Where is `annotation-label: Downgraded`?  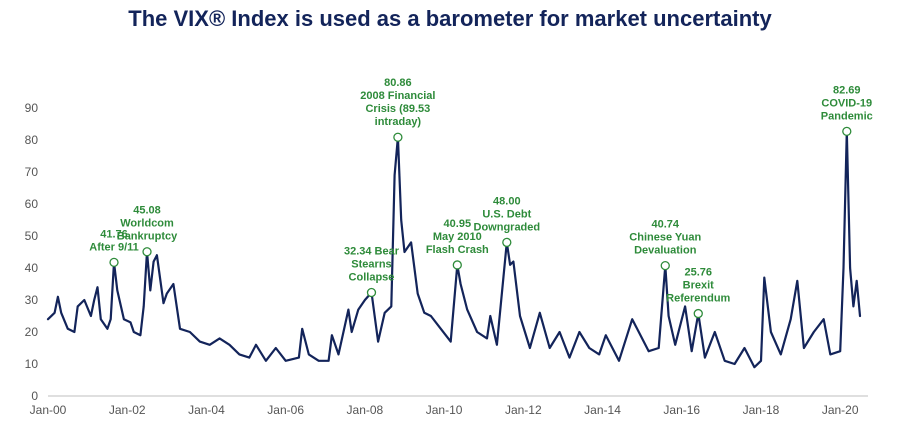 annotation-label: Downgraded is located at coordinates (507, 227).